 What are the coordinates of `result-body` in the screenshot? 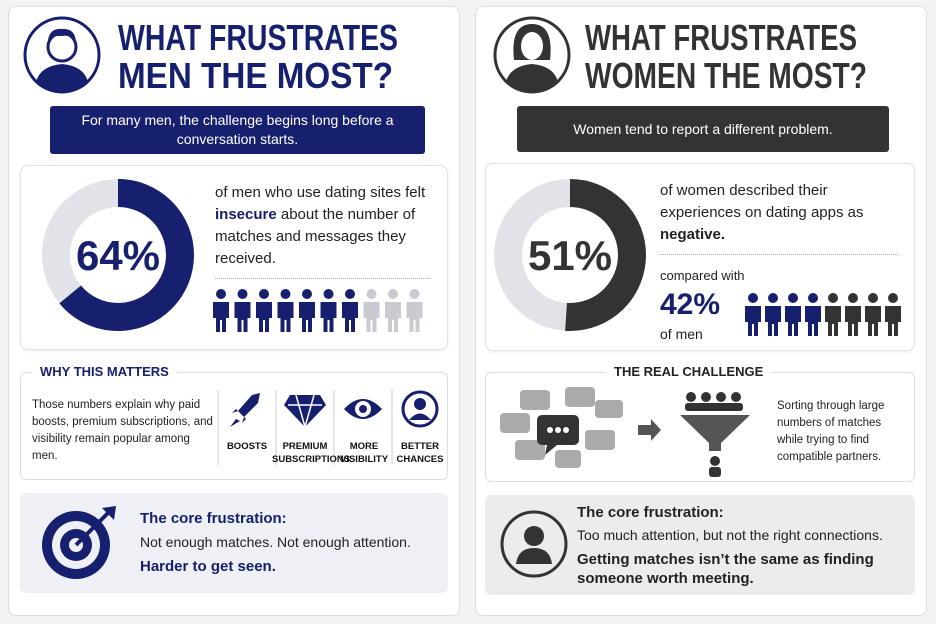 It's located at (715, 472).